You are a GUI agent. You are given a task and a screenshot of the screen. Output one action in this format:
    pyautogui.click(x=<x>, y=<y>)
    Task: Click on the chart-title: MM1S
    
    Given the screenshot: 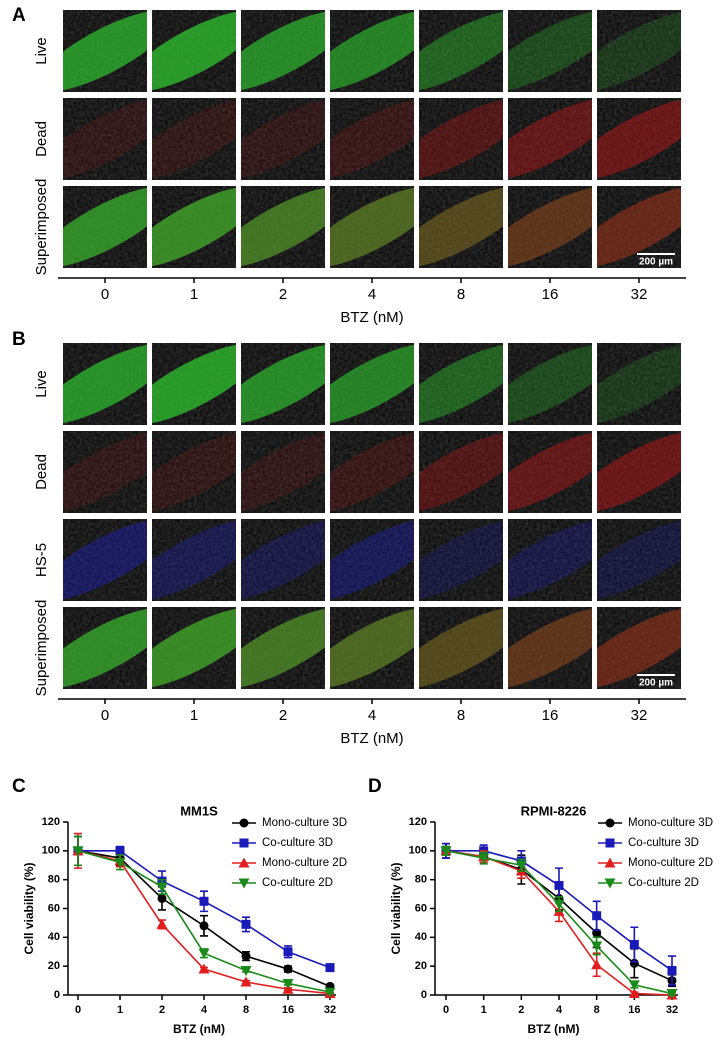 What is the action you would take?
    pyautogui.click(x=199, y=810)
    